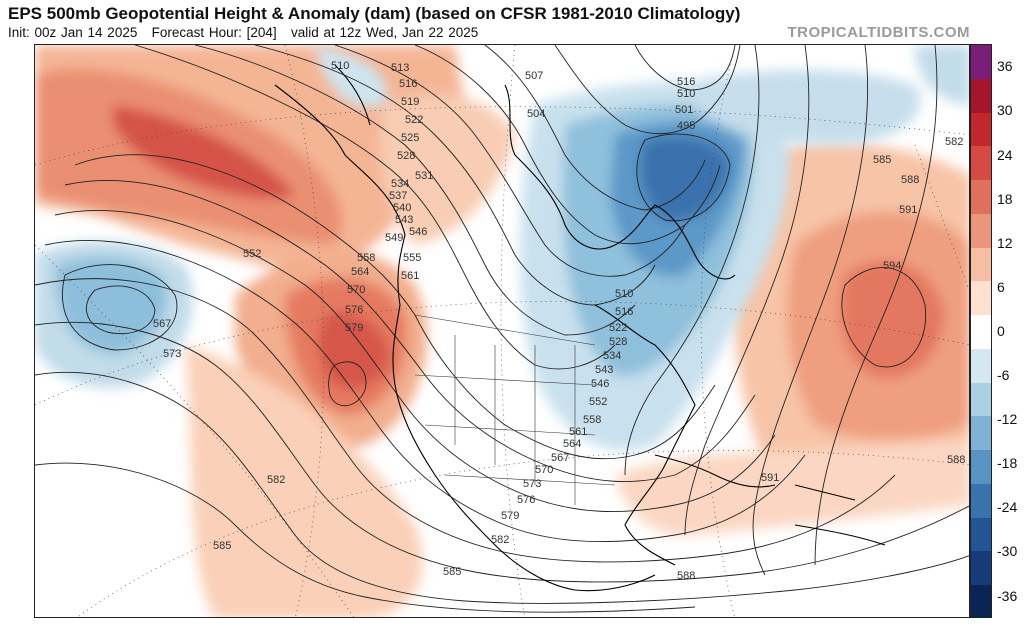 Image resolution: width=1024 pixels, height=638 pixels. What do you see at coordinates (515, 409) in the screenshot?
I see `state-borders` at bounding box center [515, 409].